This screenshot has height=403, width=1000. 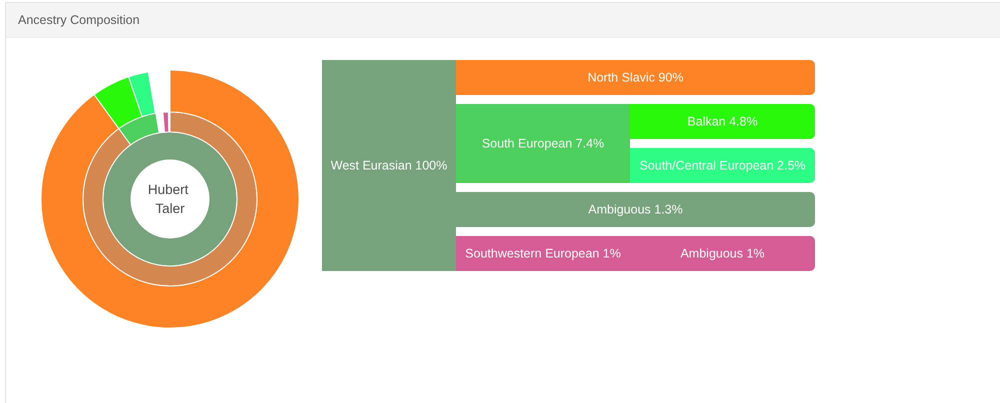 What do you see at coordinates (791, 165) in the screenshot?
I see `data-label: 2.5%` at bounding box center [791, 165].